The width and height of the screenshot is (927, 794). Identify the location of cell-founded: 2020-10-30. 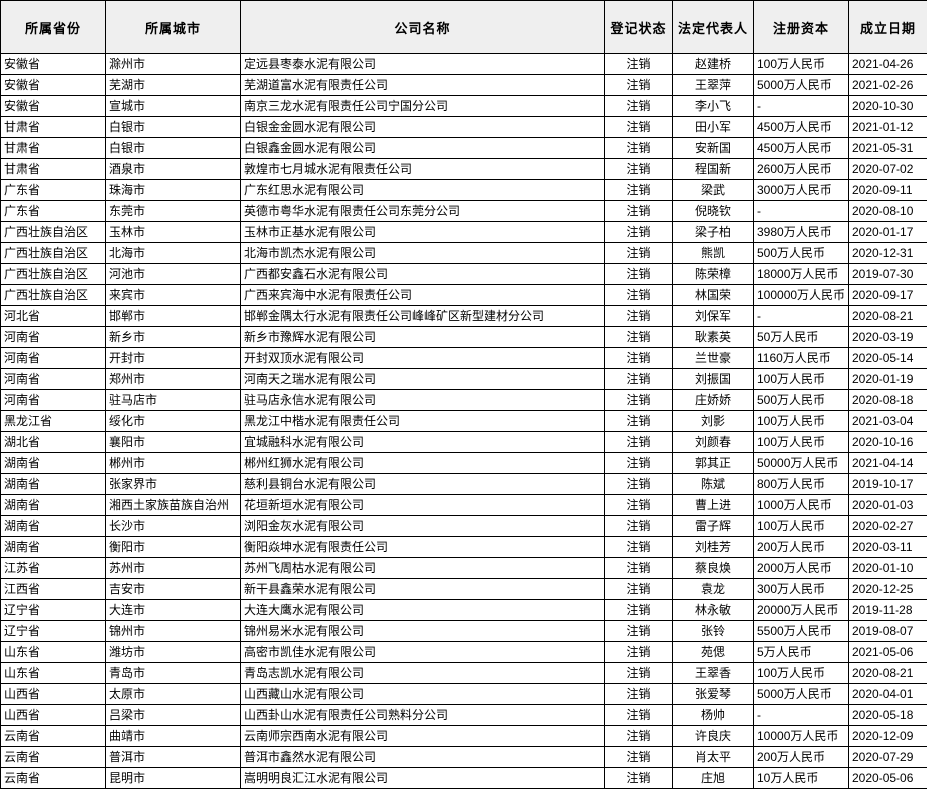
(887, 106).